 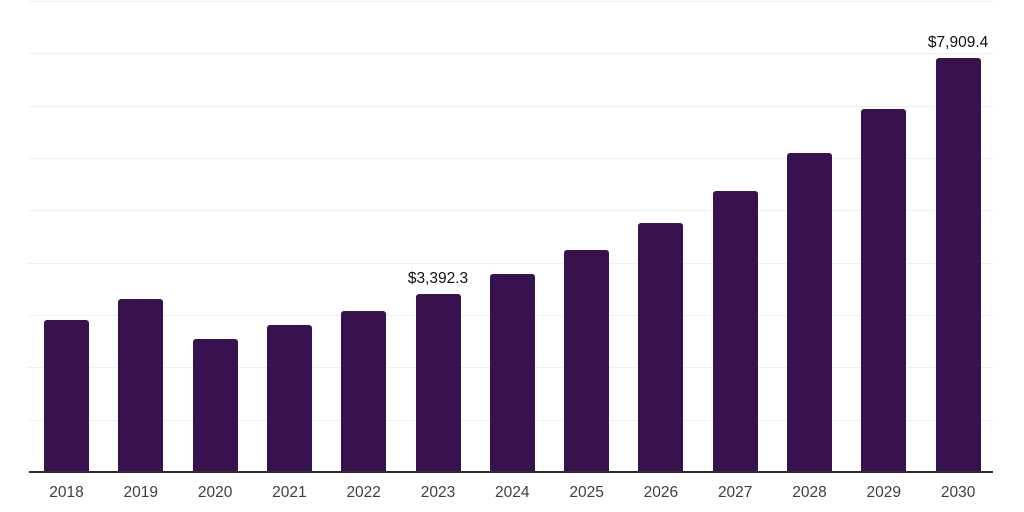 I want to click on data-label-2030: $7,909.4, so click(x=958, y=43).